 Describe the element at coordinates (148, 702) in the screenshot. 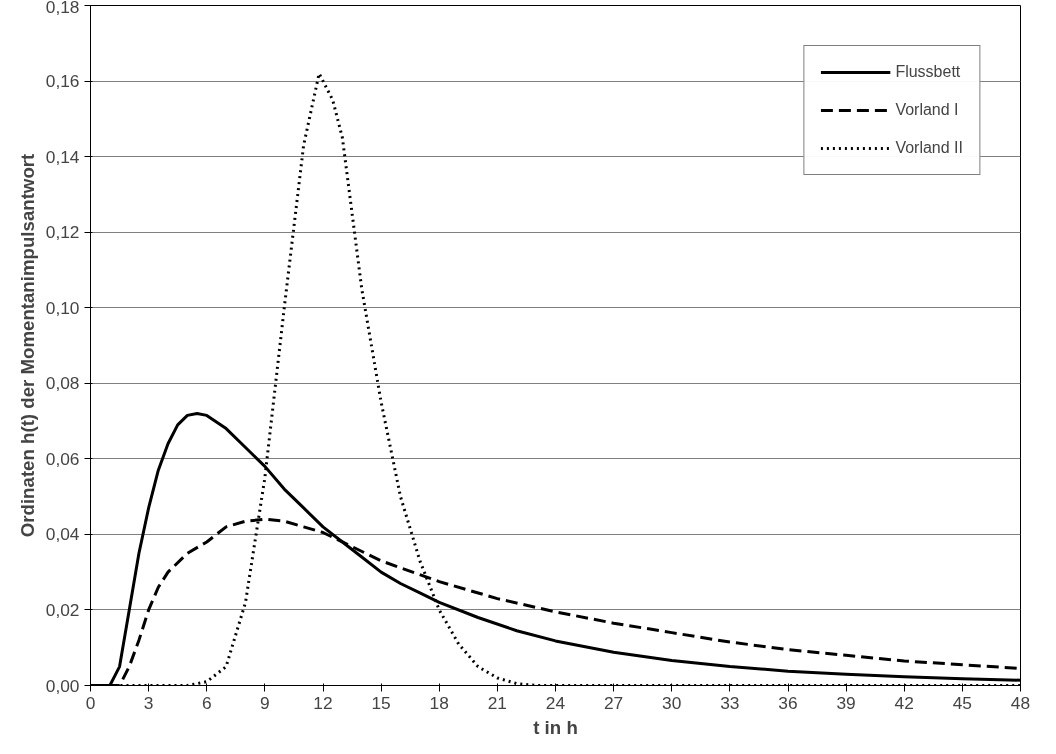

I see `x-tick-label: 3` at that location.